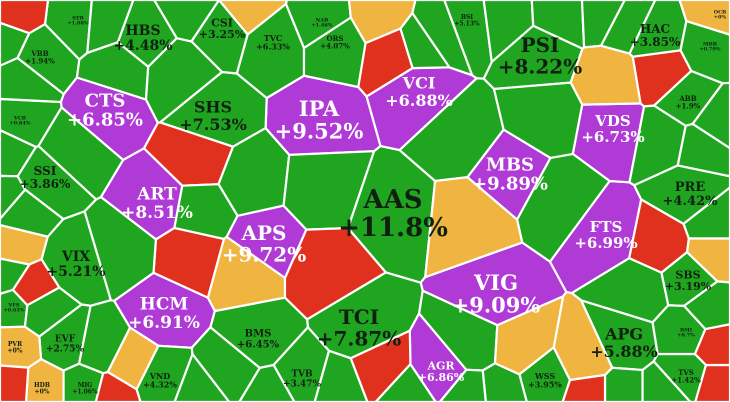 This screenshot has width=730, height=402. What do you see at coordinates (77, 24) in the screenshot?
I see `change-label-stb: +1.08%` at bounding box center [77, 24].